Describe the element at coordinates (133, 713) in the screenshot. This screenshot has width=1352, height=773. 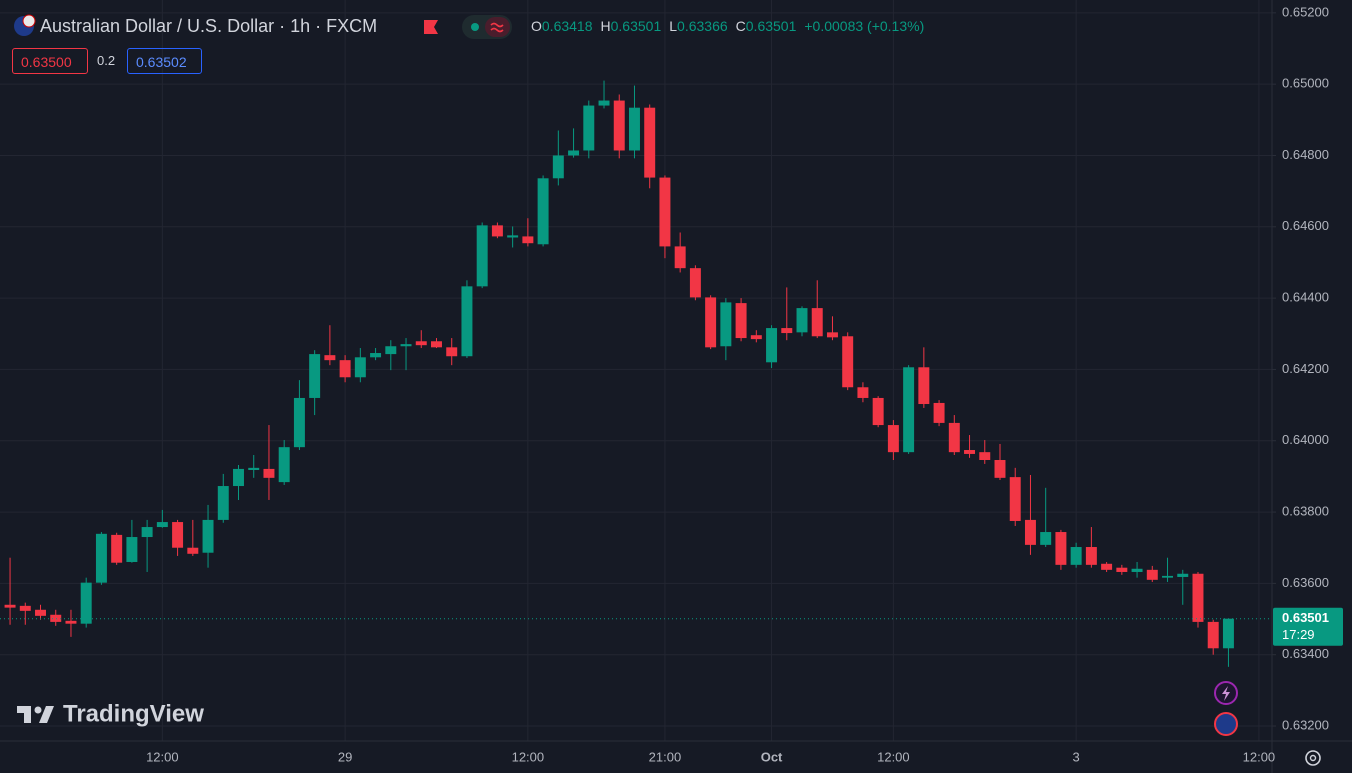
I see `watermark: TradingView` at that location.